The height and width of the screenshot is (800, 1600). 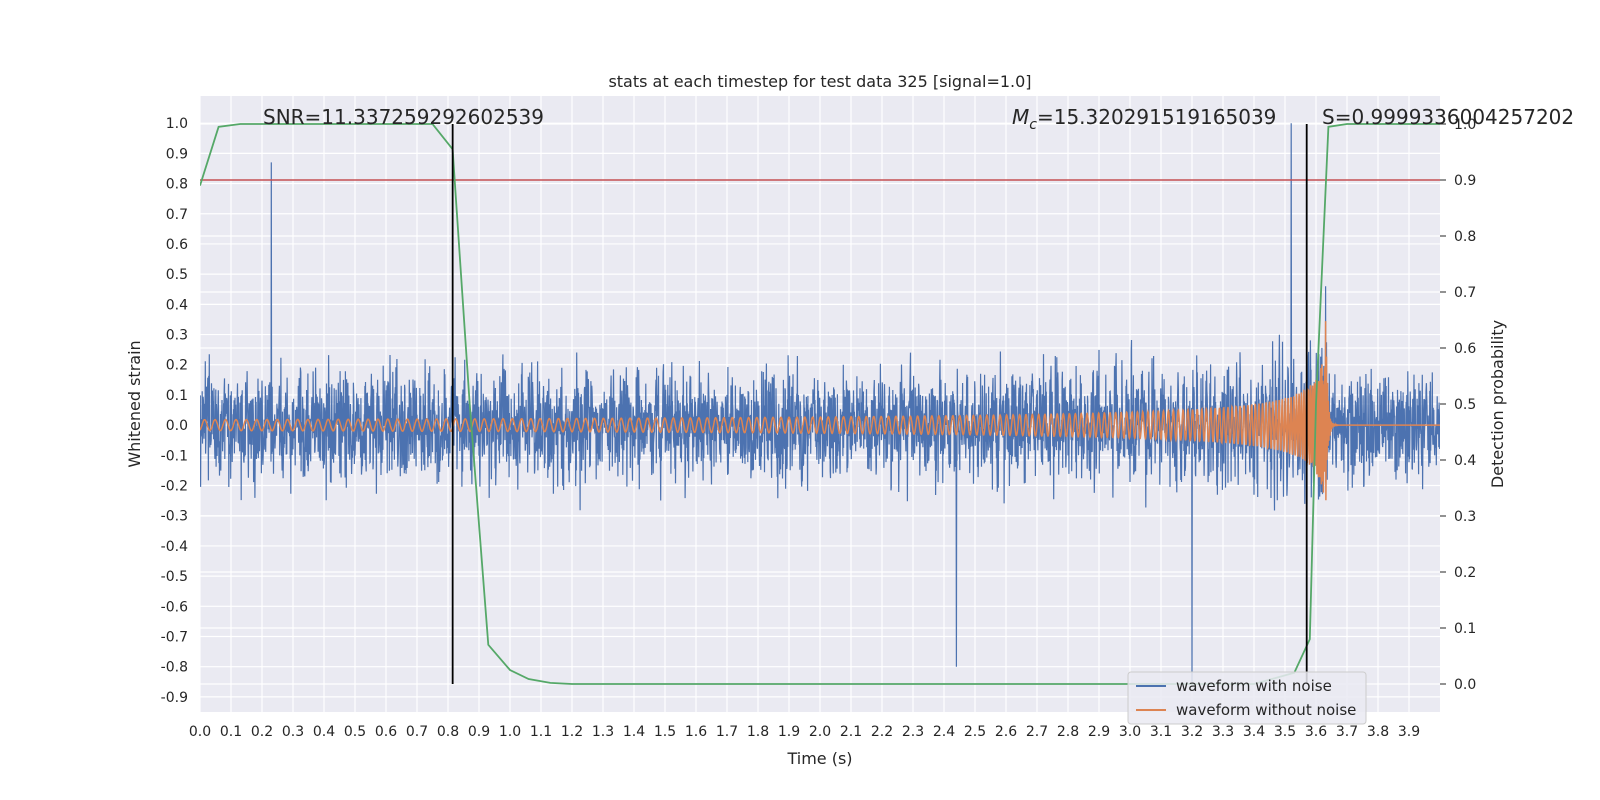 What do you see at coordinates (1144, 119) in the screenshot?
I see `chirp-mass-annotation: Mc=15.320291519165039` at bounding box center [1144, 119].